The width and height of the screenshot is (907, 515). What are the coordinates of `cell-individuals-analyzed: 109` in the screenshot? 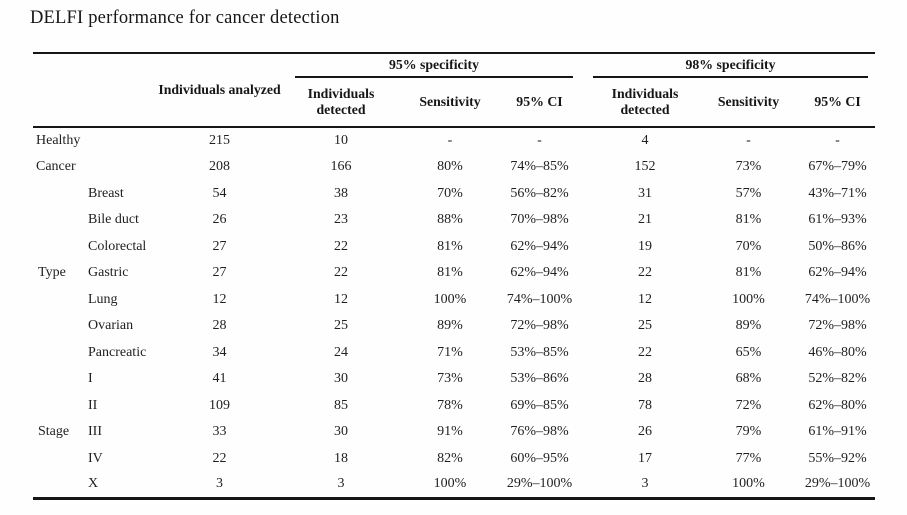 It's located at (219, 405).